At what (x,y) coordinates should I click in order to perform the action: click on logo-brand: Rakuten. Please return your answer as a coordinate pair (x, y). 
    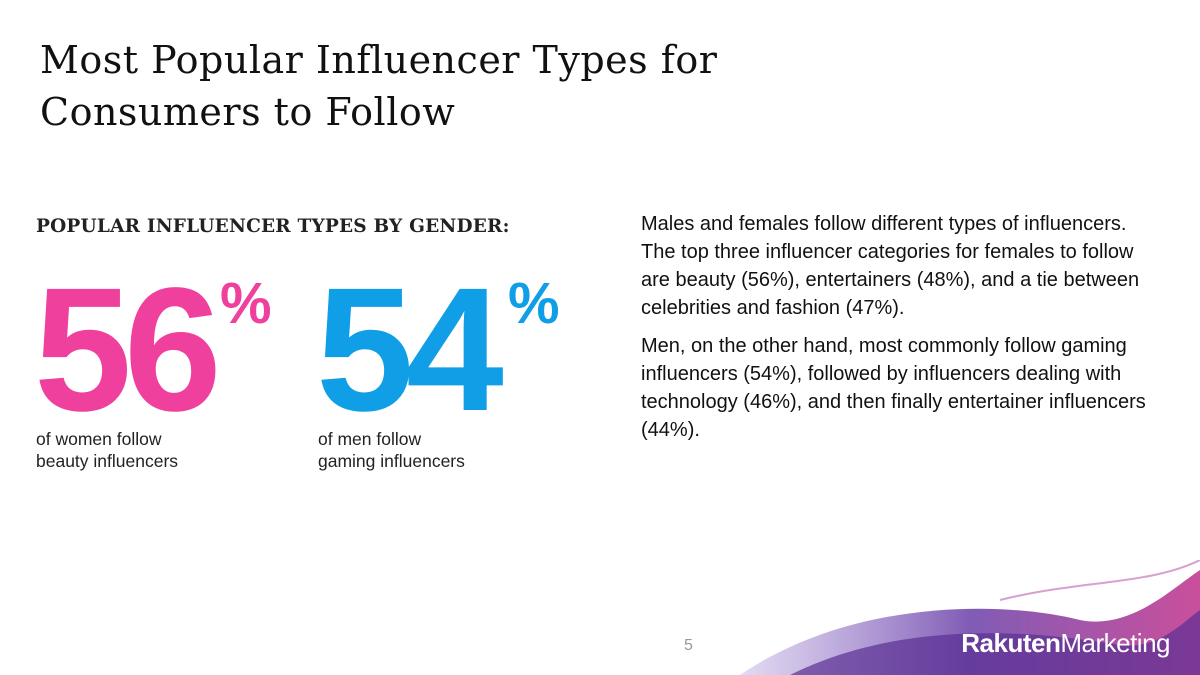
    Looking at the image, I should click on (1011, 643).